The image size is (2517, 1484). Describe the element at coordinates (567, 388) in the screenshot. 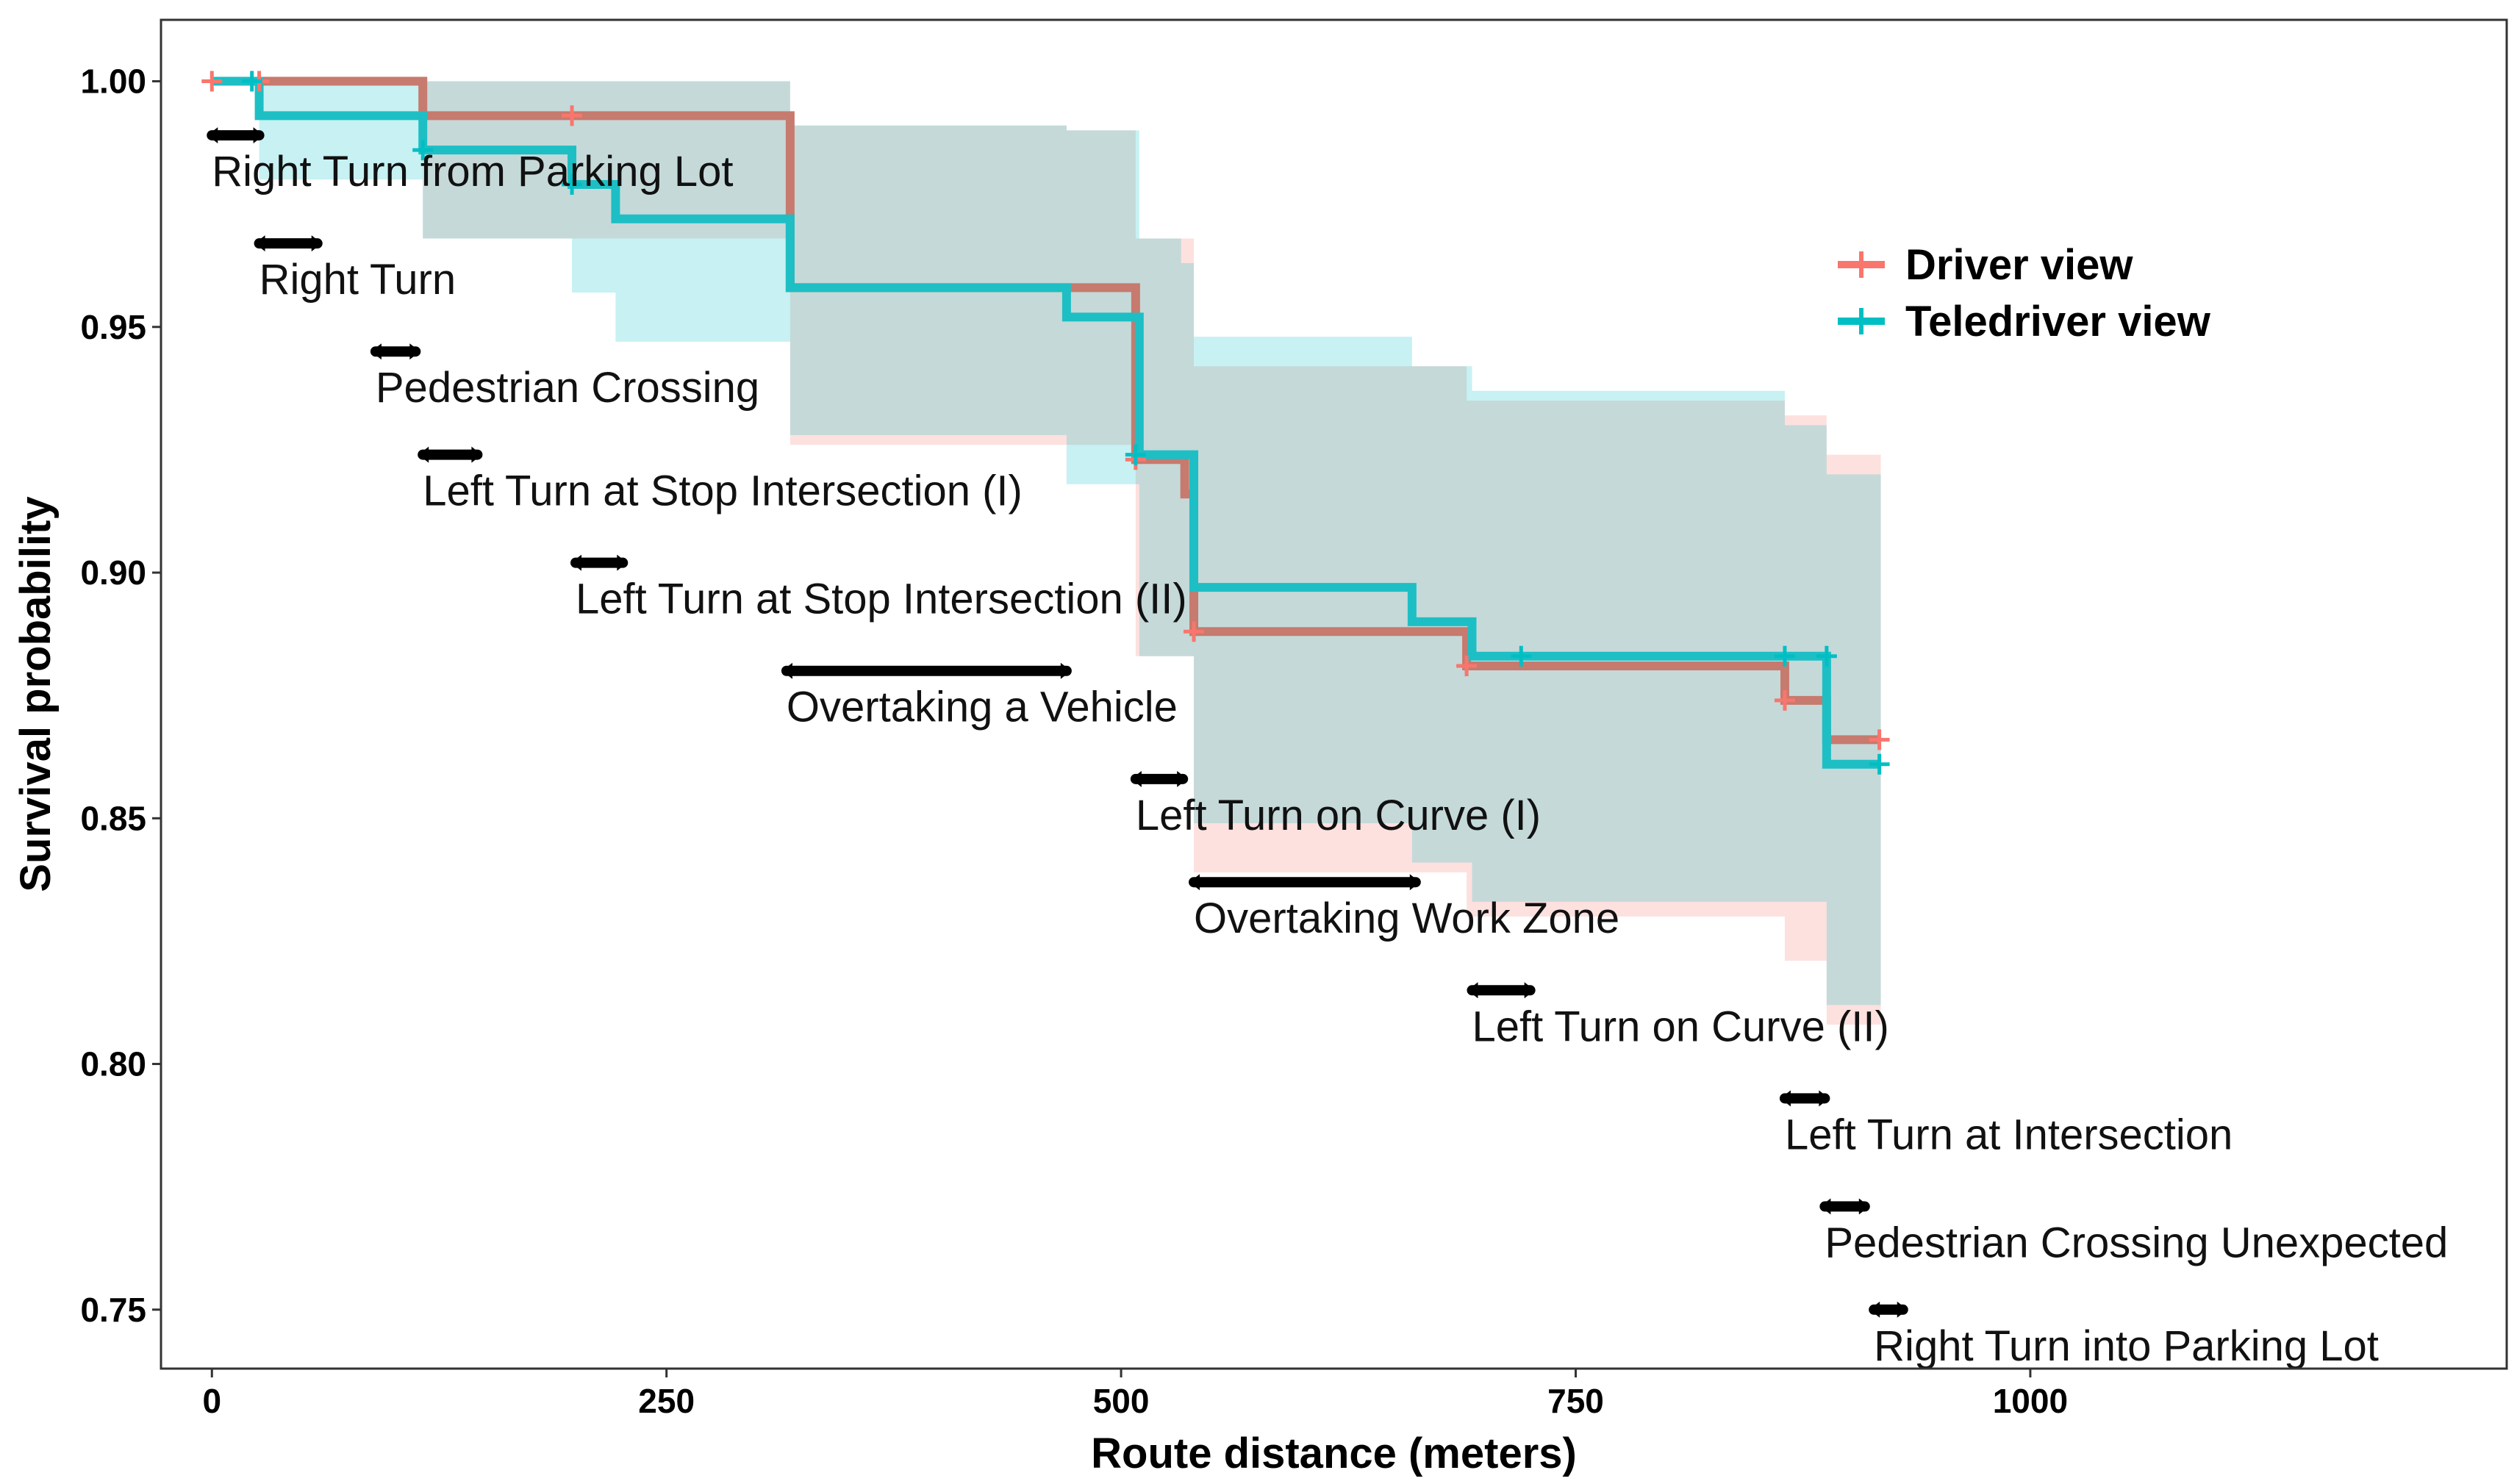

I see `maneuver-label: Pedestrian Crossing` at that location.